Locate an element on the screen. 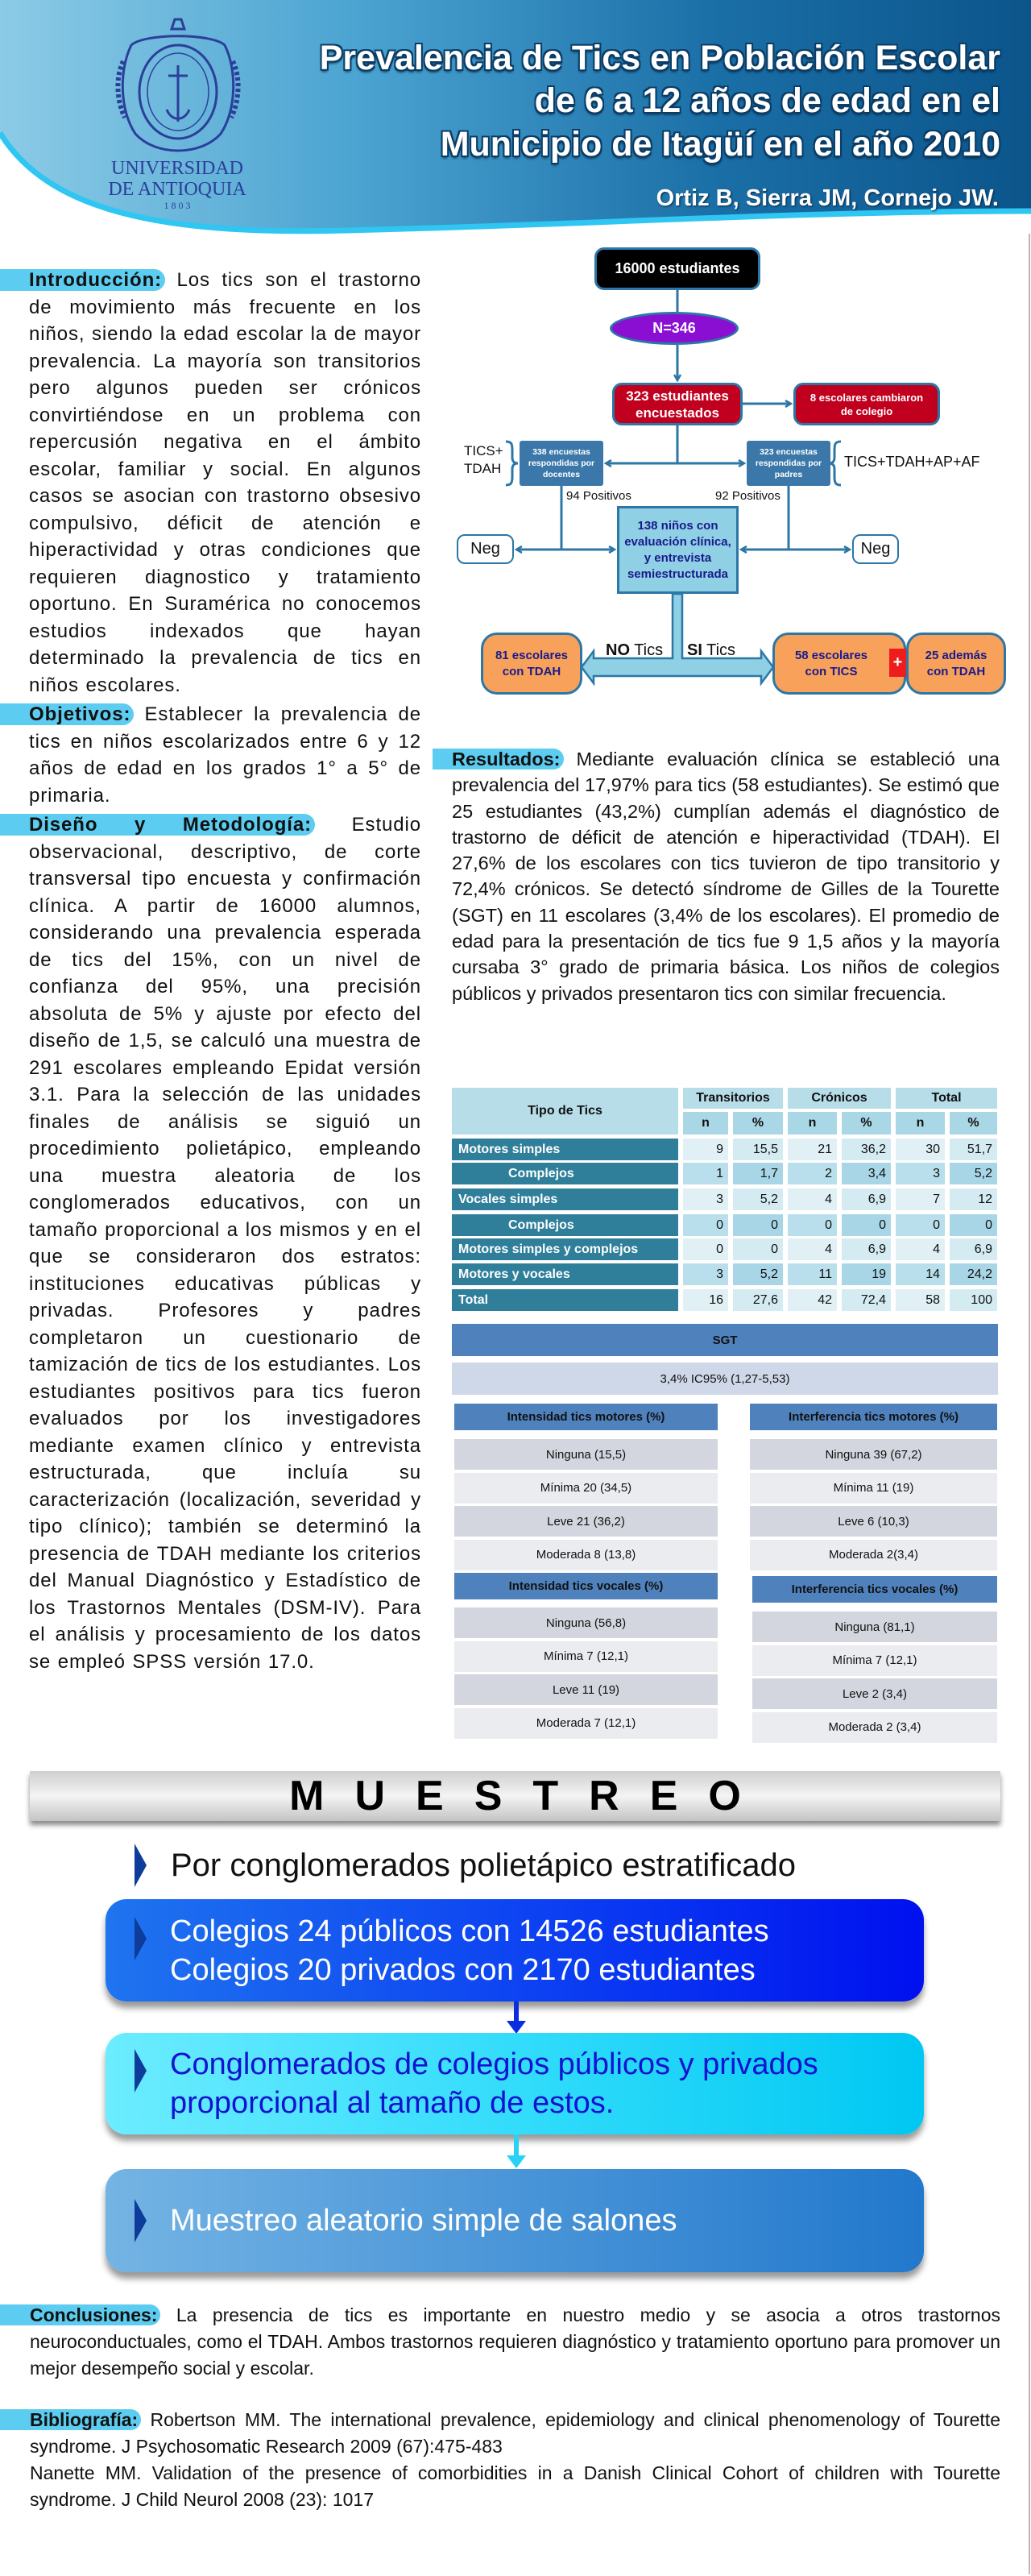 The height and width of the screenshot is (2576, 1031). flow-no-tics-label: NO Tics is located at coordinates (634, 650).